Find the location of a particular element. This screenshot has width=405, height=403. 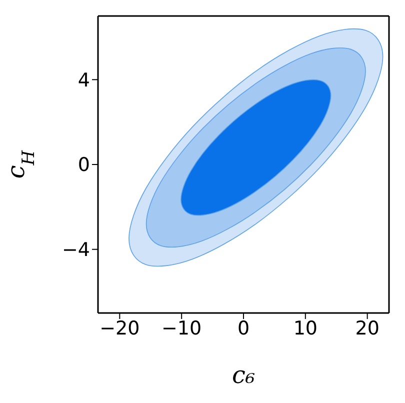

x-tick-label: −20 is located at coordinates (120, 328).